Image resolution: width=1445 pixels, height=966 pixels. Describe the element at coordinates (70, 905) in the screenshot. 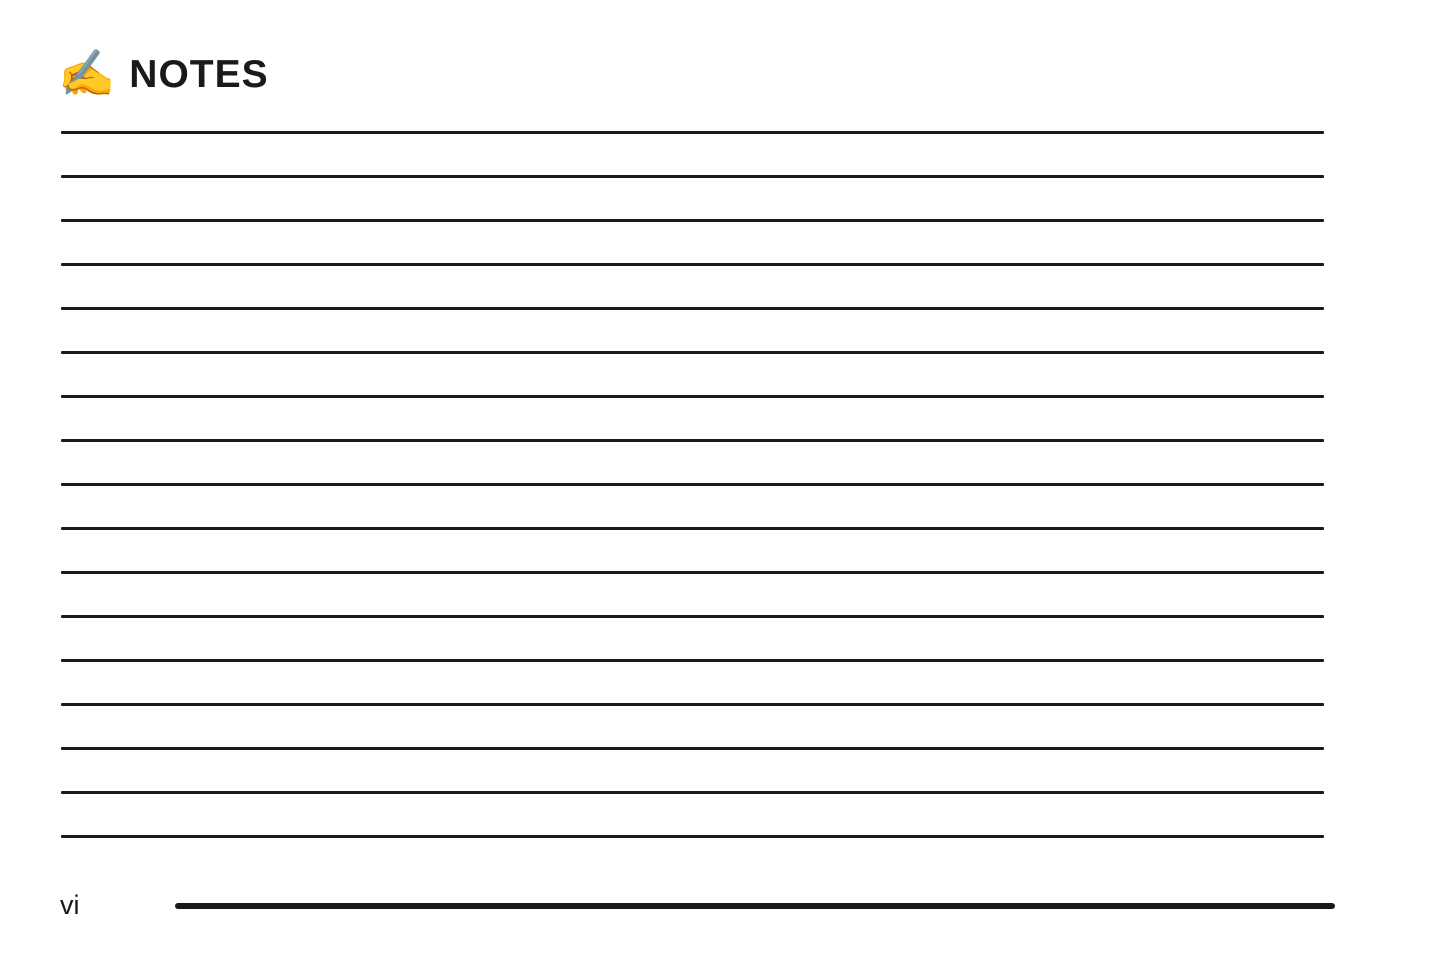

I see `page-number: vi` at that location.